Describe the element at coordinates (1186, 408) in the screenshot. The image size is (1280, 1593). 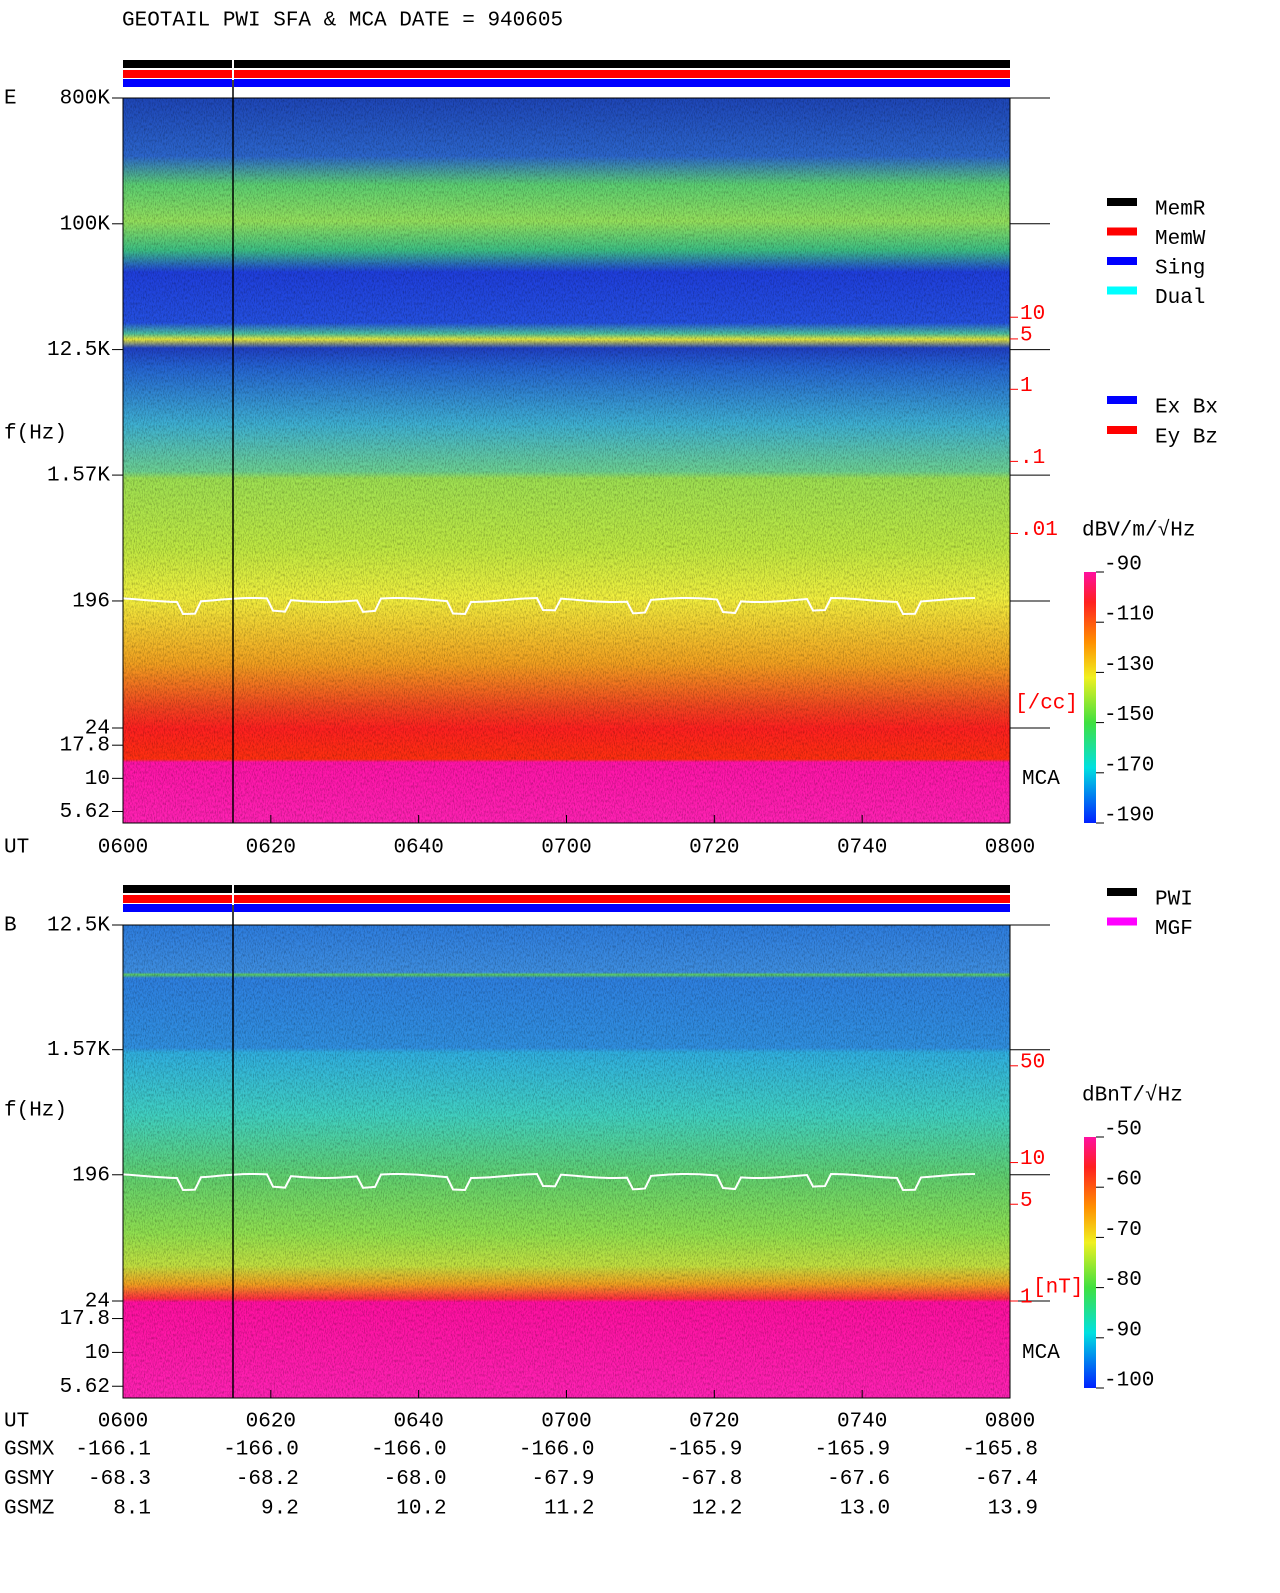
I see `legend-label: Ex Bx` at that location.